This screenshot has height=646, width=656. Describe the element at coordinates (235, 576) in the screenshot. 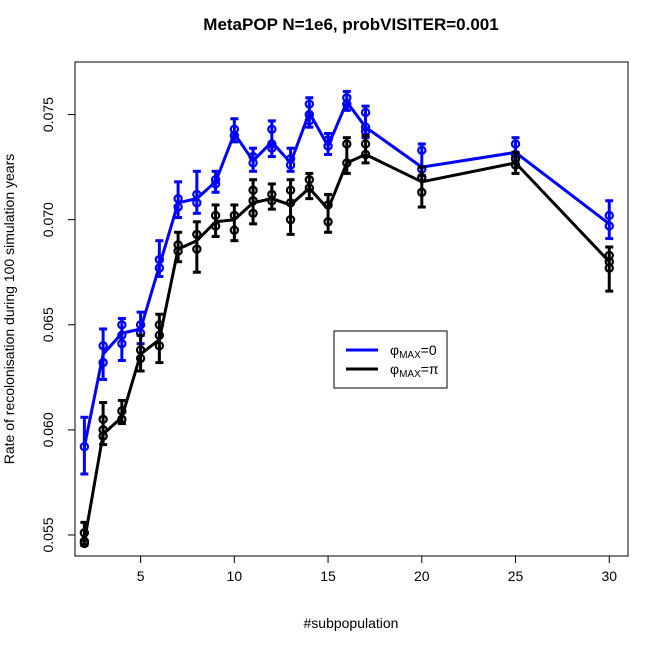

I see `x-tick-label: 10` at that location.